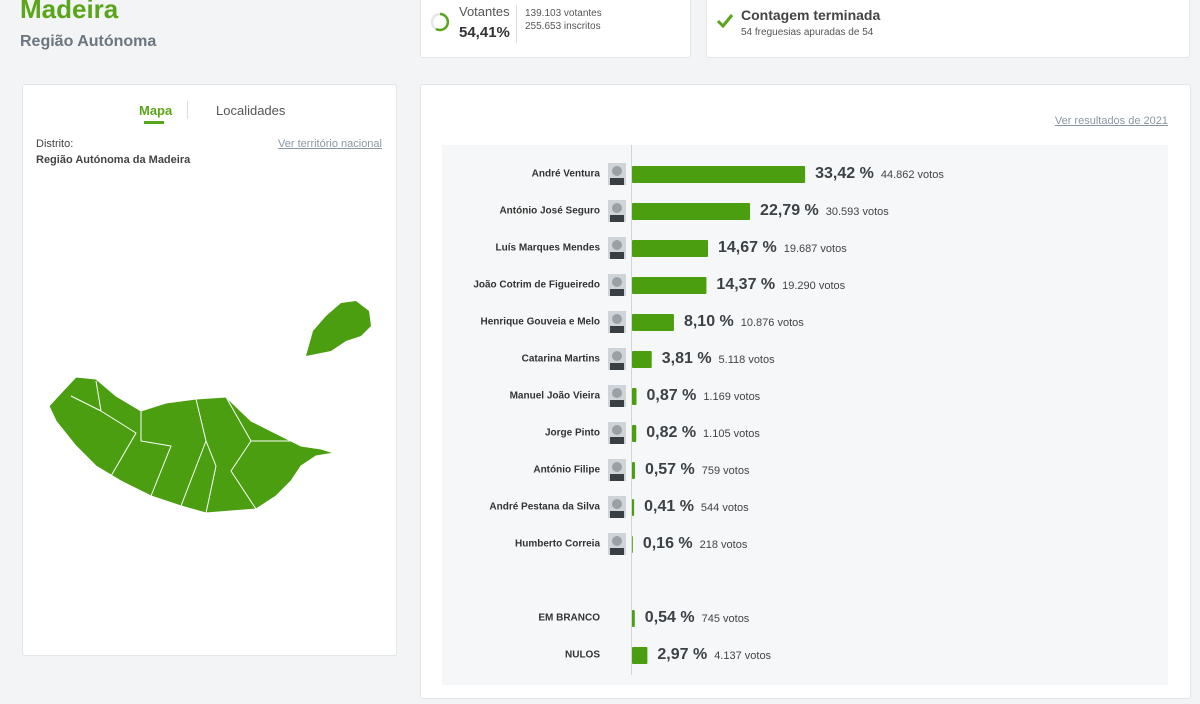 This screenshot has height=704, width=1200. I want to click on tab-underline, so click(154, 122).